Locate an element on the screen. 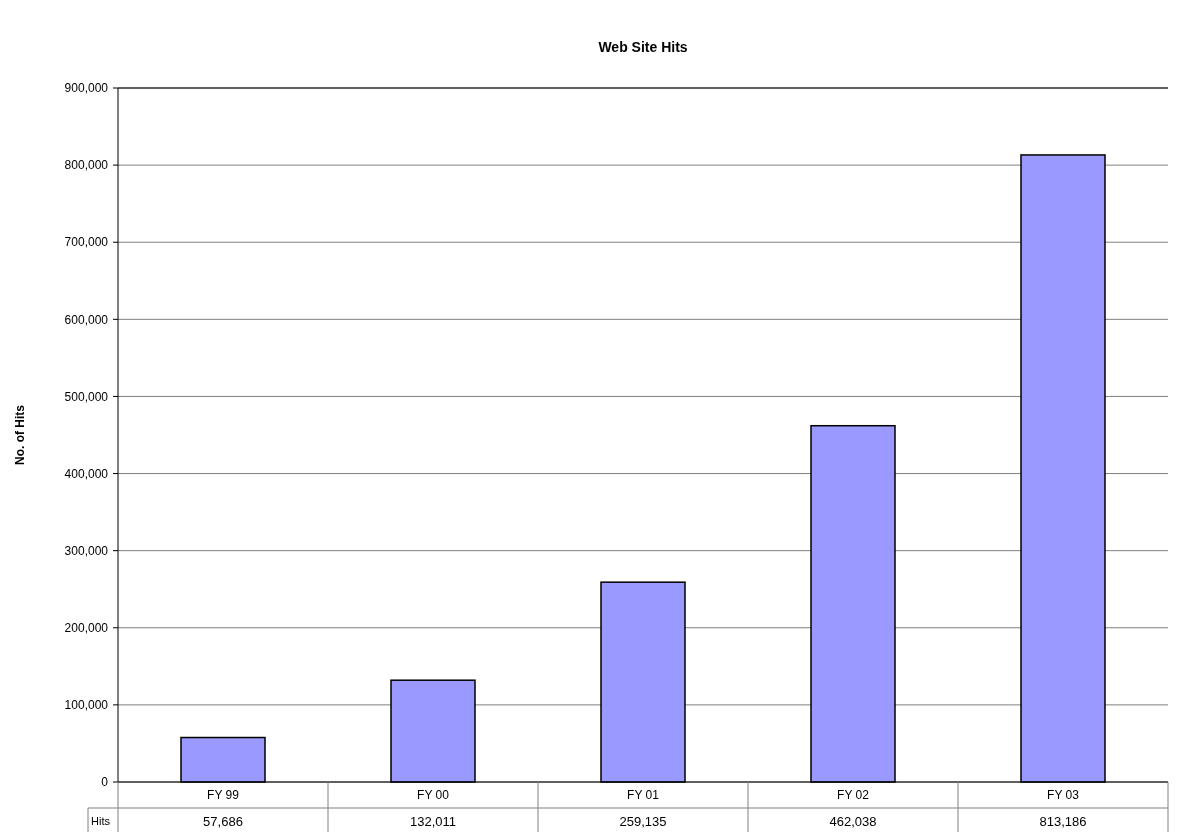 The height and width of the screenshot is (840, 1182). x-tick-label: FY 02 is located at coordinates (853, 795).